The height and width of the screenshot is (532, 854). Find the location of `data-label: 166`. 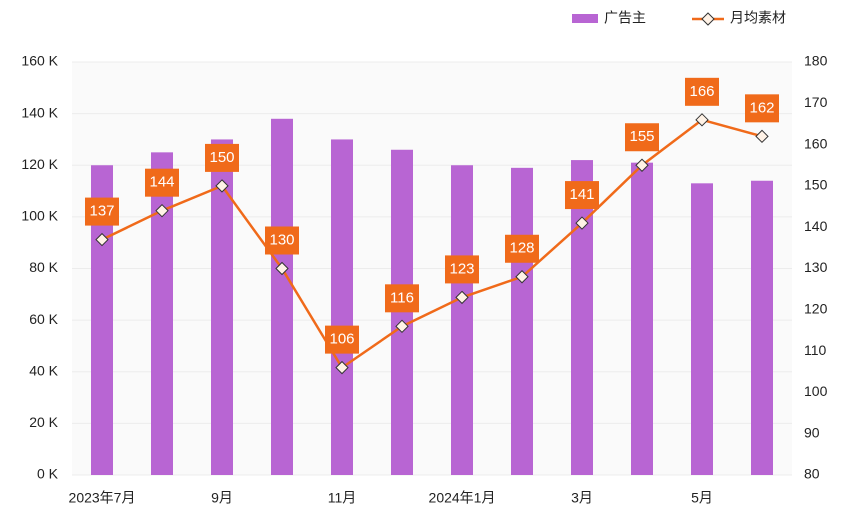

data-label: 166 is located at coordinates (701, 91).